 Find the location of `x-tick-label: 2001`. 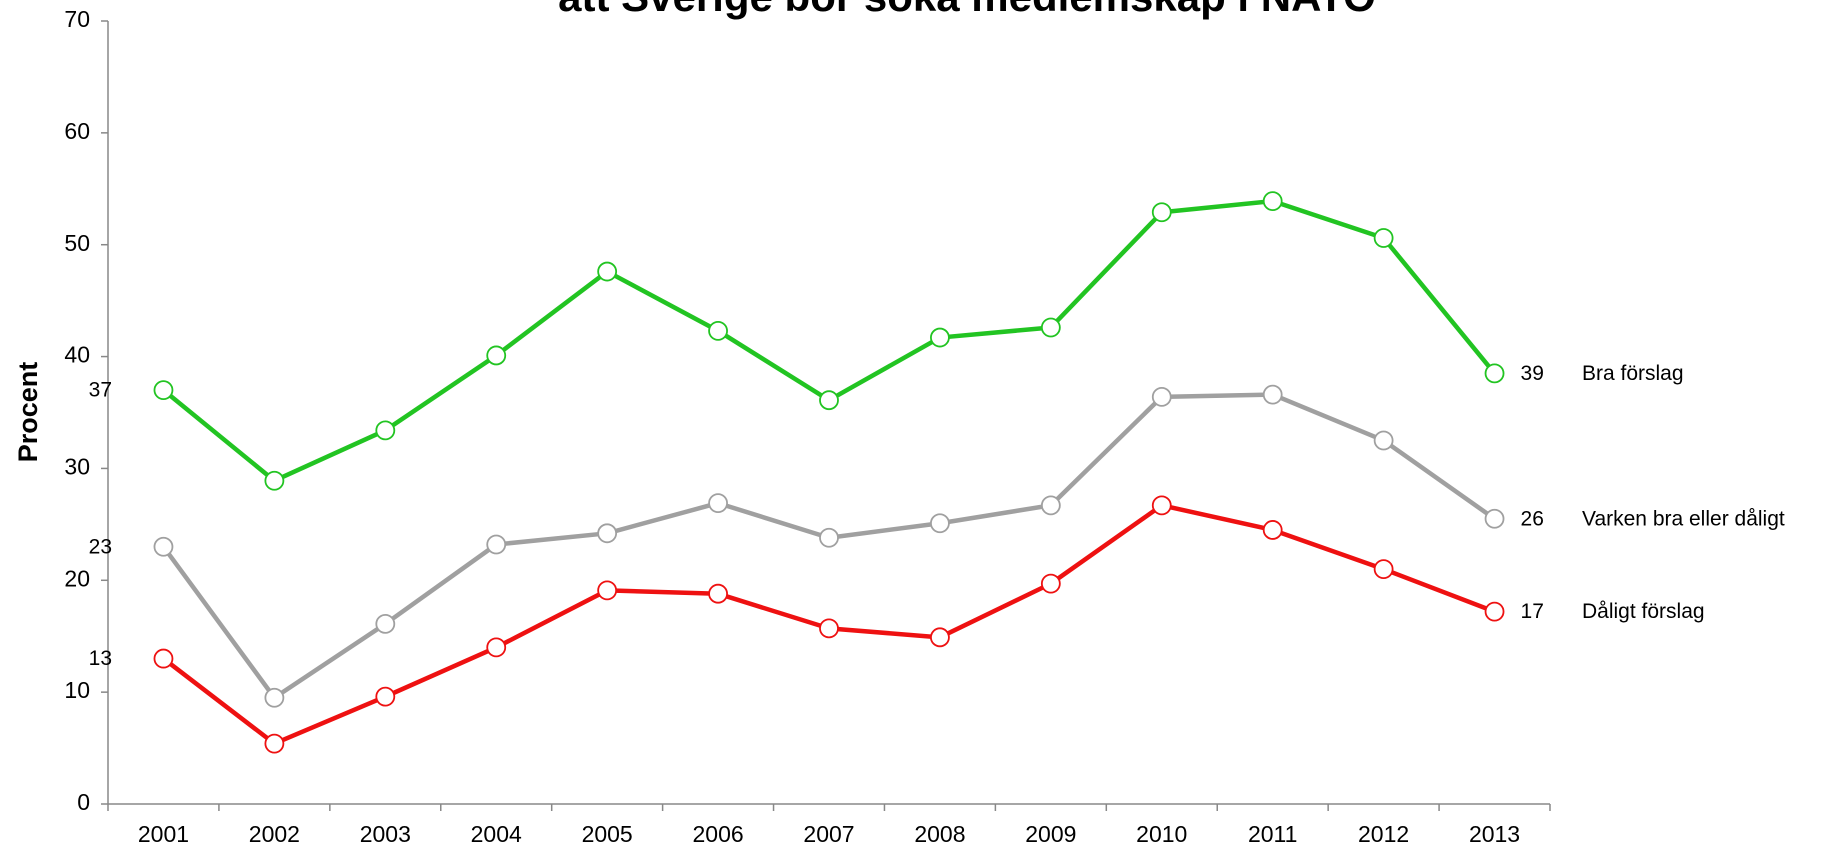

x-tick-label: 2001 is located at coordinates (163, 834).